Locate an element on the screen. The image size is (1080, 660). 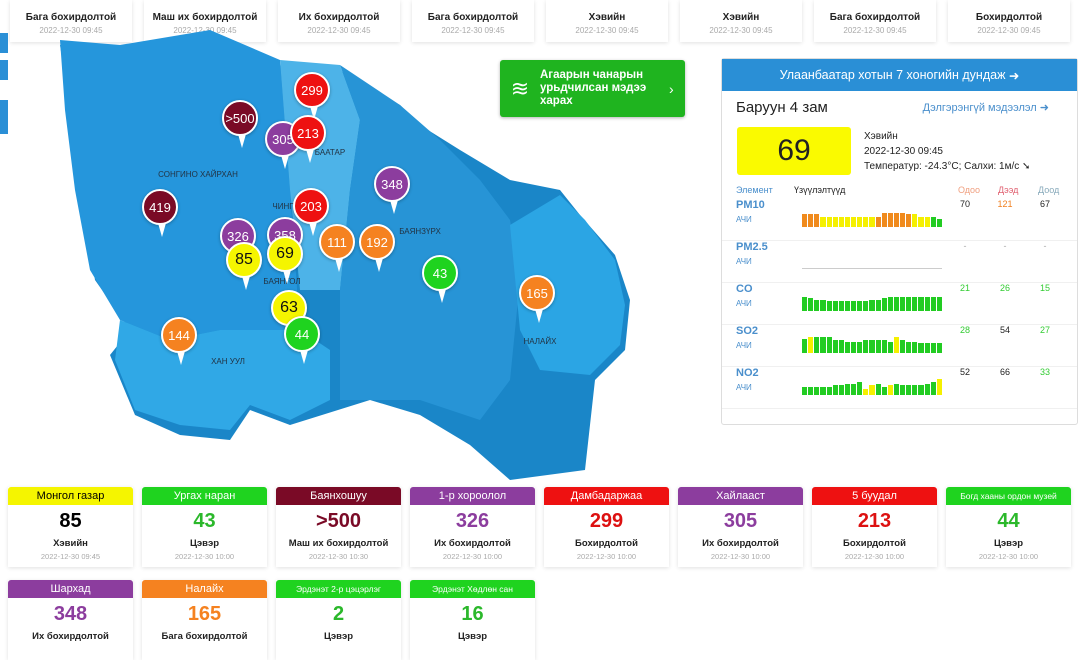
weekly-average-link: Улаанбаатар хотын 7 хоногийн дундаж ➜ is located at coordinates (899, 75).